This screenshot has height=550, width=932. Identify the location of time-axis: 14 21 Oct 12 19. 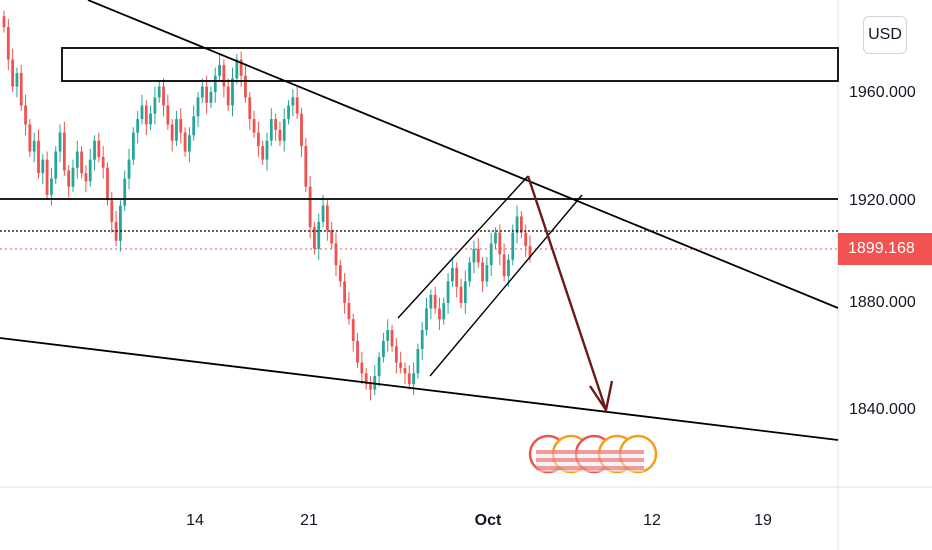
(479, 520).